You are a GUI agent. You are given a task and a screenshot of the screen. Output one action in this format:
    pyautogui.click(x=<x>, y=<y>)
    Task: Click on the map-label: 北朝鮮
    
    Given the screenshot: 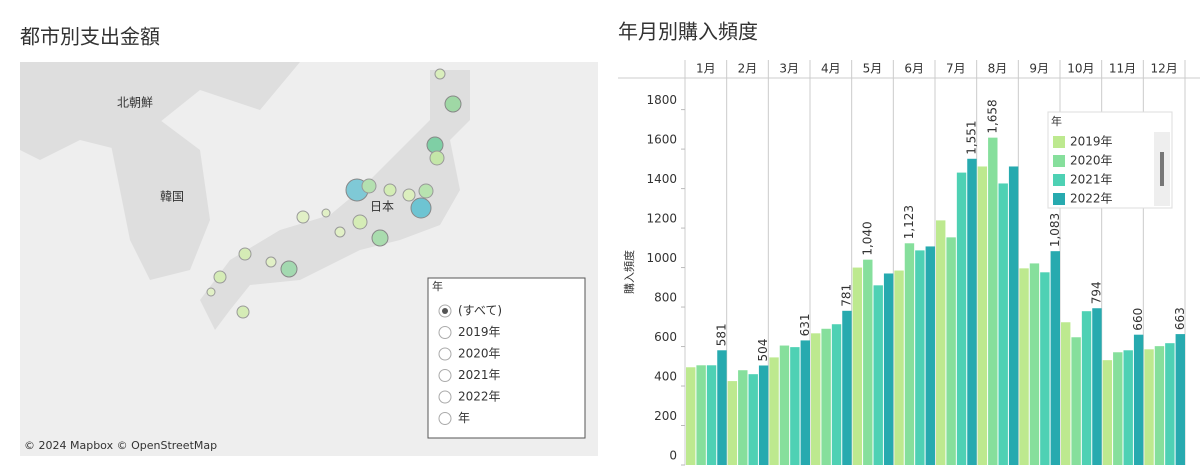 What is the action you would take?
    pyautogui.click(x=135, y=103)
    